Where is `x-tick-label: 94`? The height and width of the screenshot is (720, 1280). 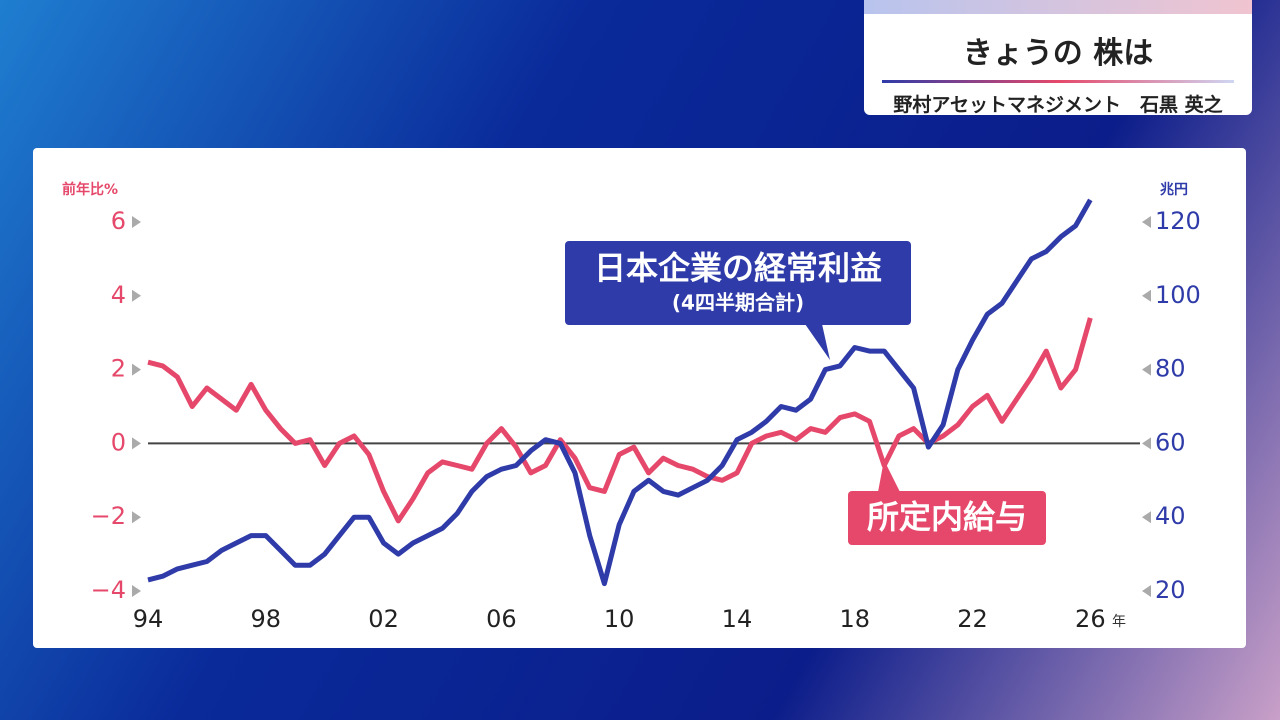 x-tick-label: 94 is located at coordinates (148, 619).